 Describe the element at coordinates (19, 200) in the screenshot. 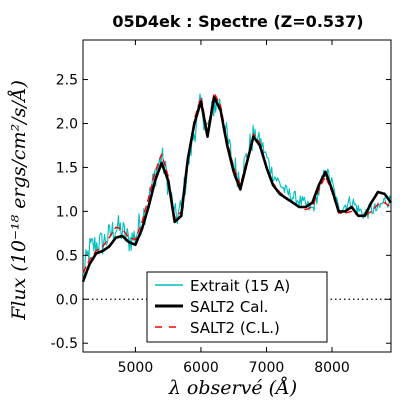

I see `y-axis-label: Flux (10⁻¹⁸ ergs/cm²/s/Å)` at that location.